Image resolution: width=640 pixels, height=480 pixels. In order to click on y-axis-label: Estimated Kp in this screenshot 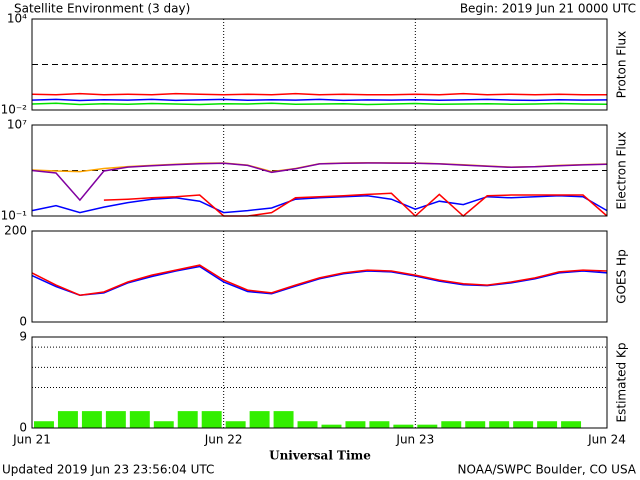, I will do `click(622, 383)`.